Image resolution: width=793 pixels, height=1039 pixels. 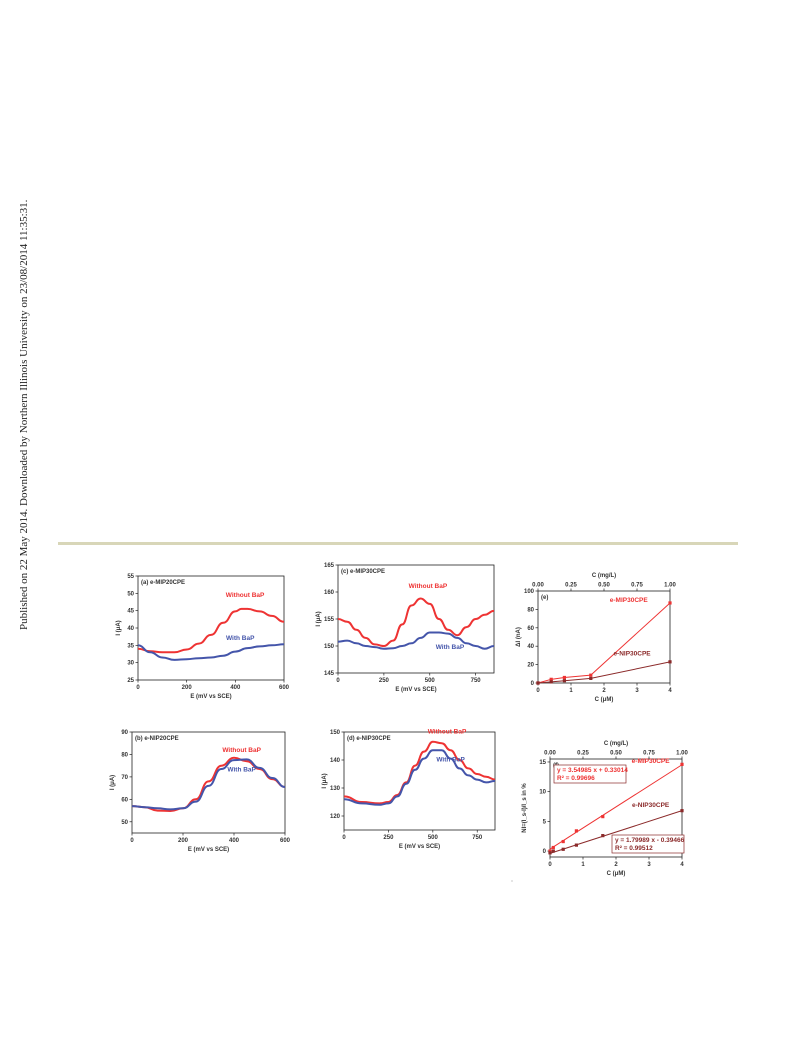 What do you see at coordinates (550, 754) in the screenshot?
I see `x2-tick-label: 0.00` at bounding box center [550, 754].